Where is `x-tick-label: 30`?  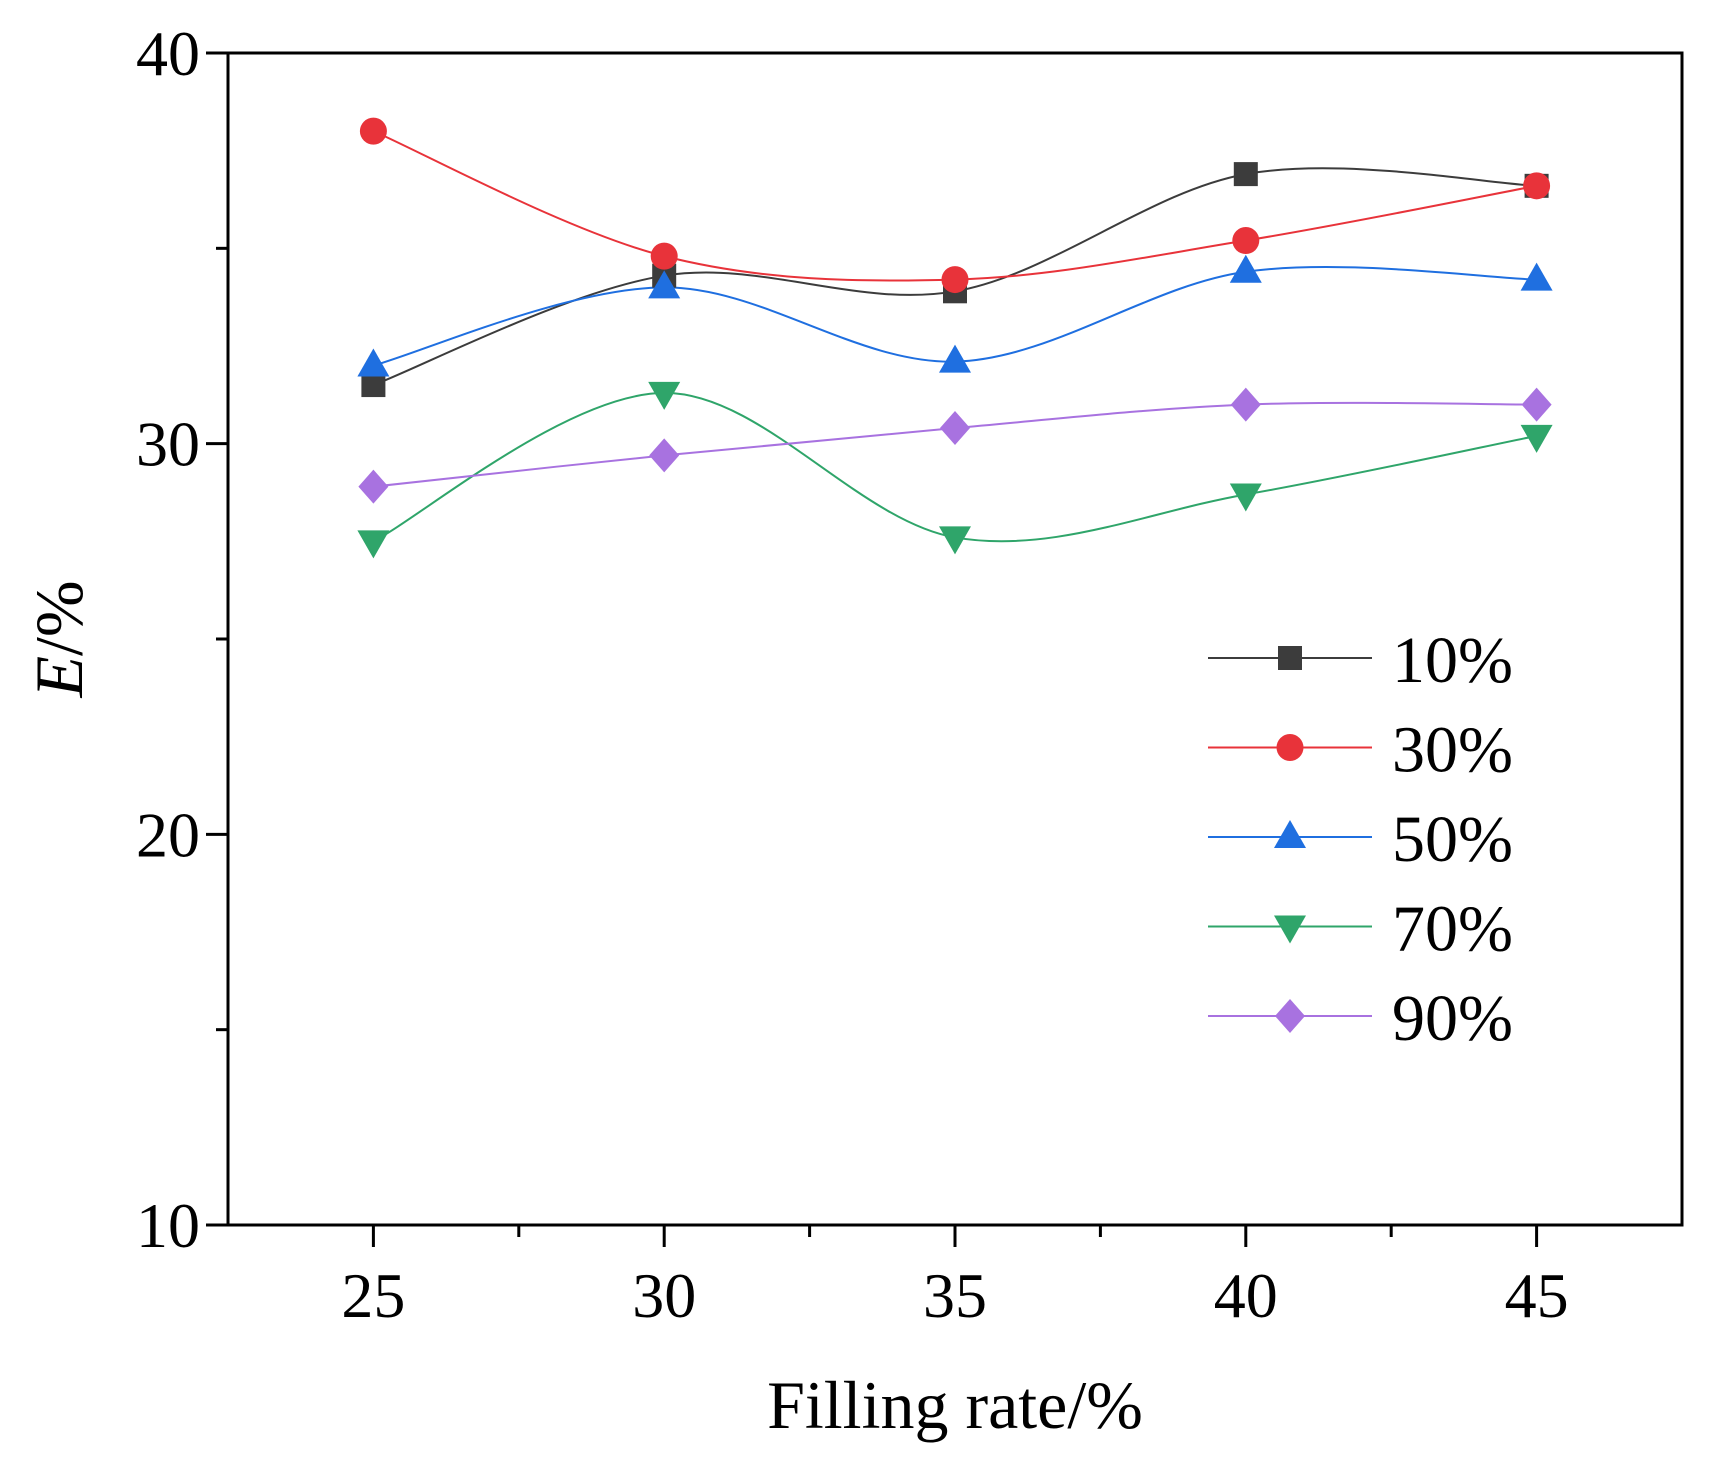 x-tick-label: 30 is located at coordinates (664, 1295).